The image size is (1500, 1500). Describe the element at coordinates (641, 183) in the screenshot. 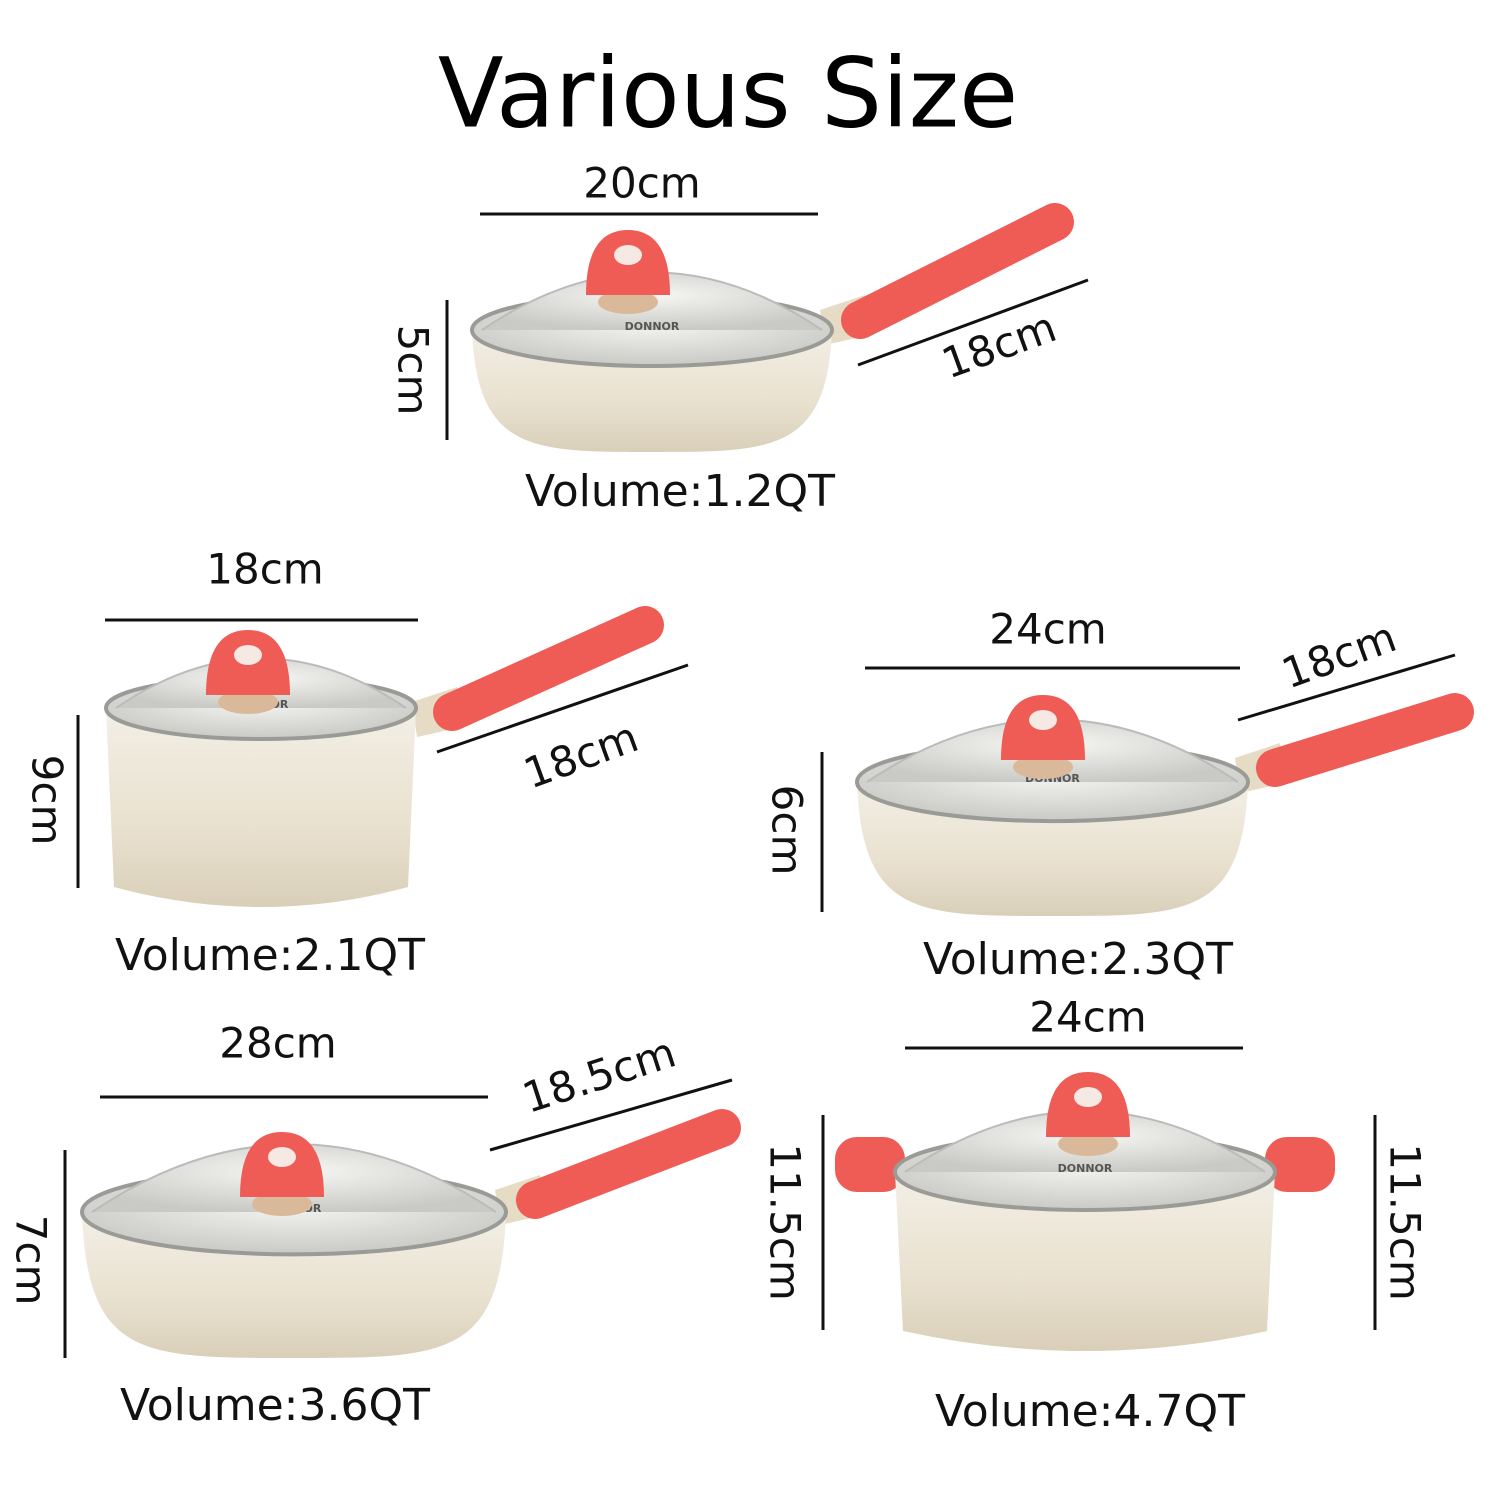

I see `width-label: 20cm` at that location.